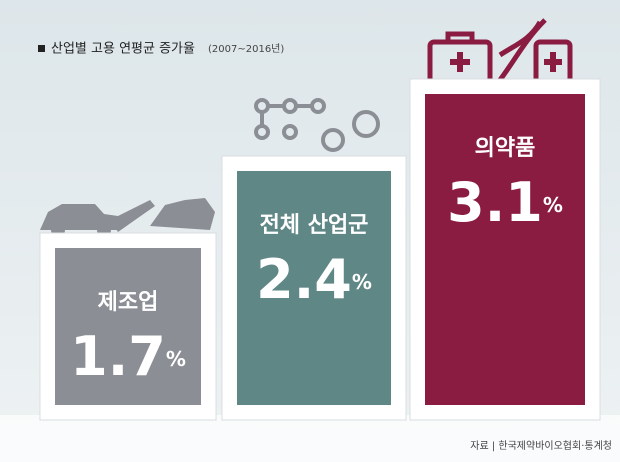 The width and height of the screenshot is (620, 462). Describe the element at coordinates (314, 279) in the screenshot. I see `value-label: 2.4%` at that location.